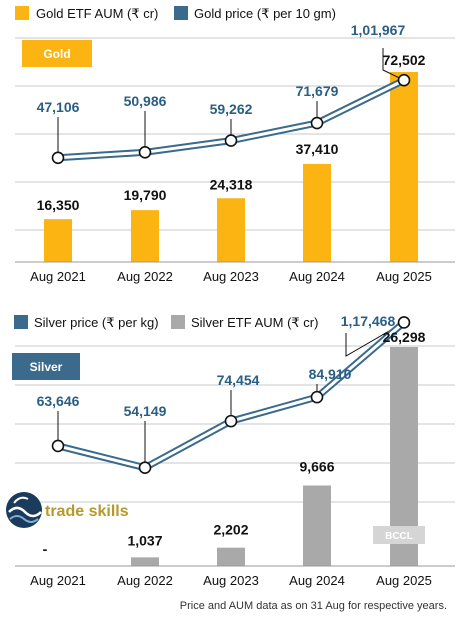 This screenshot has height=619, width=470. What do you see at coordinates (404, 80) in the screenshot?
I see `gold-point-aug-2025` at bounding box center [404, 80].